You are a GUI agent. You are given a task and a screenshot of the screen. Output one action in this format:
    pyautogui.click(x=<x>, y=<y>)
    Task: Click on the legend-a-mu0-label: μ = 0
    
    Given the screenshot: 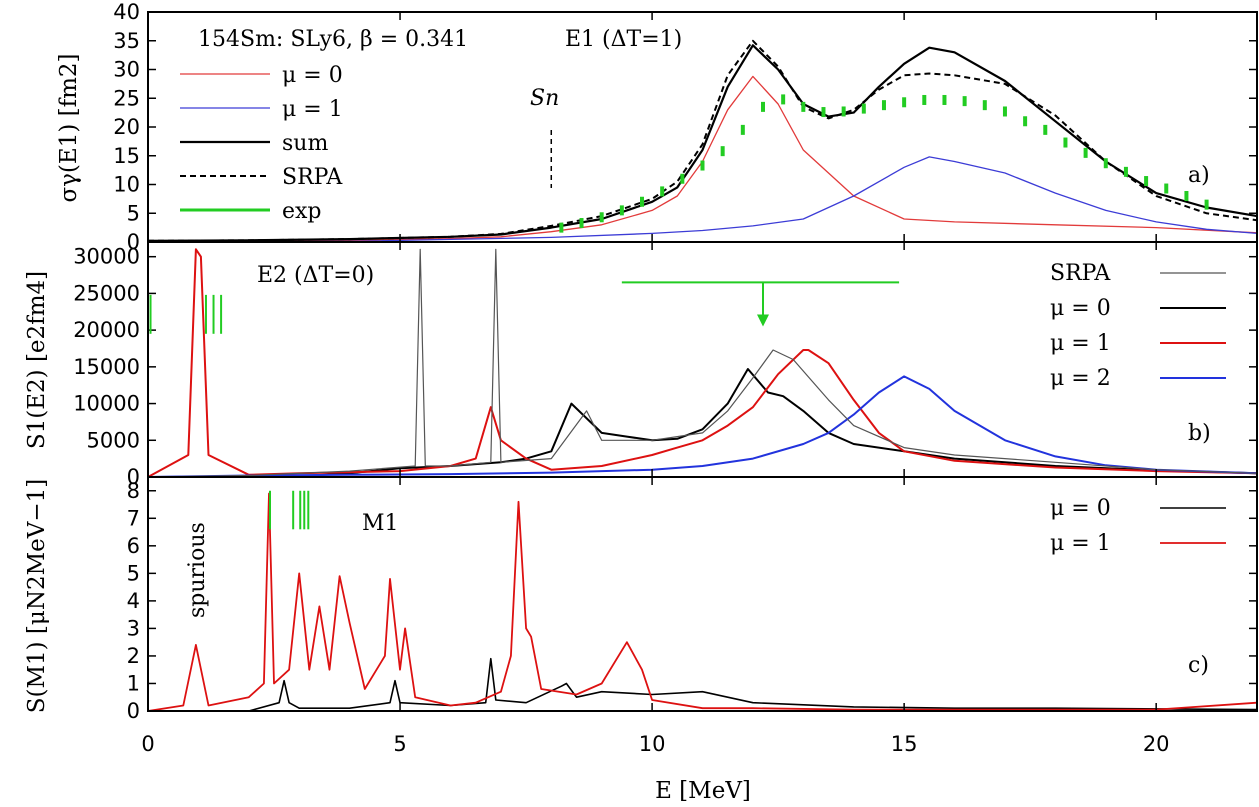 What is the action you would take?
    pyautogui.click(x=312, y=75)
    